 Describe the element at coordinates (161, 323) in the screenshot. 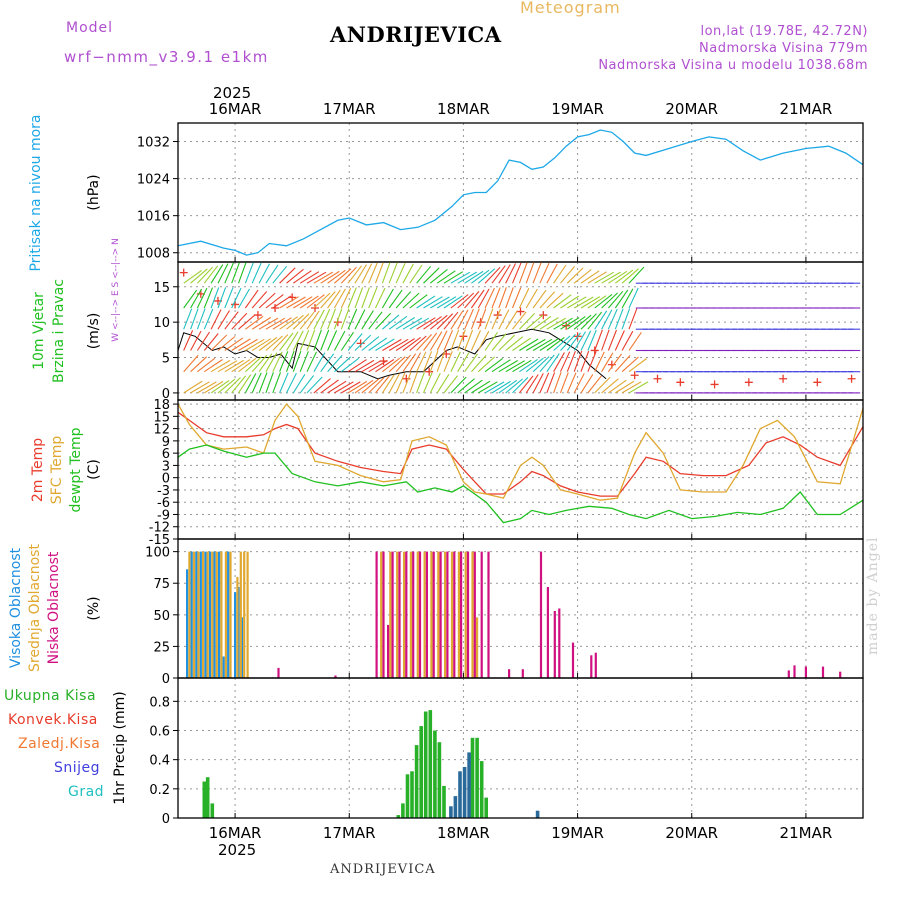

I see `y-tick-label: 10` at that location.